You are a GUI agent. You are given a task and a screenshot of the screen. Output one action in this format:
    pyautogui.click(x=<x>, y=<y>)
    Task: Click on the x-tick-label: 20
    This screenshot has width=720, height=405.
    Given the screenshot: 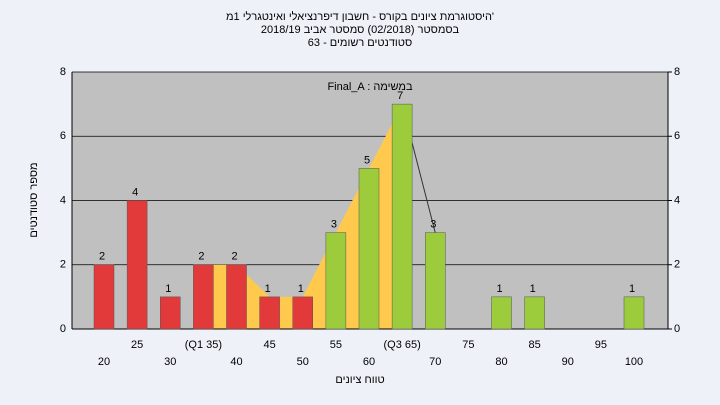 What is the action you would take?
    pyautogui.click(x=104, y=362)
    